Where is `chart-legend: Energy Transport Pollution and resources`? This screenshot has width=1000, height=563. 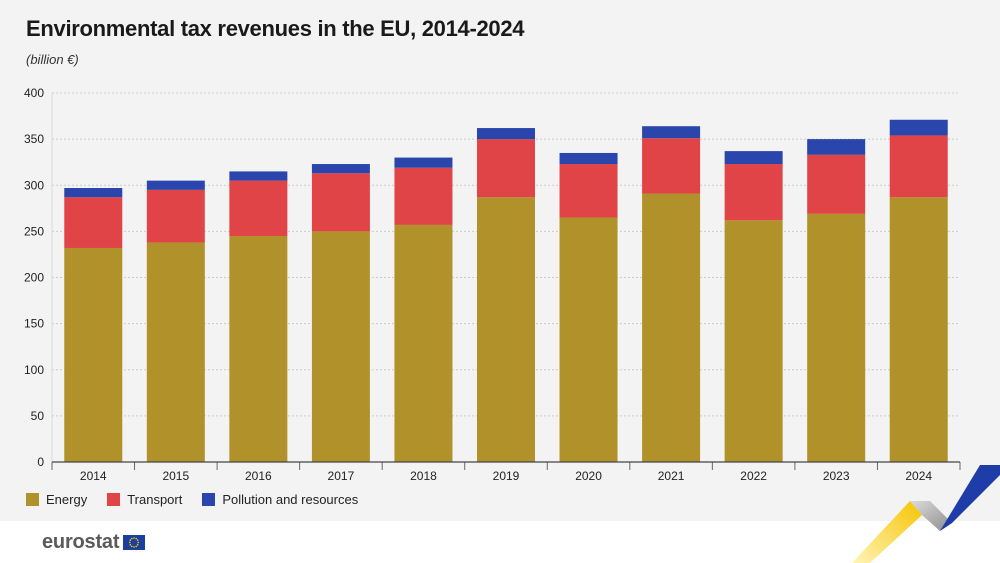
chart-legend: Energy Transport Pollution and resources is located at coordinates (202, 499).